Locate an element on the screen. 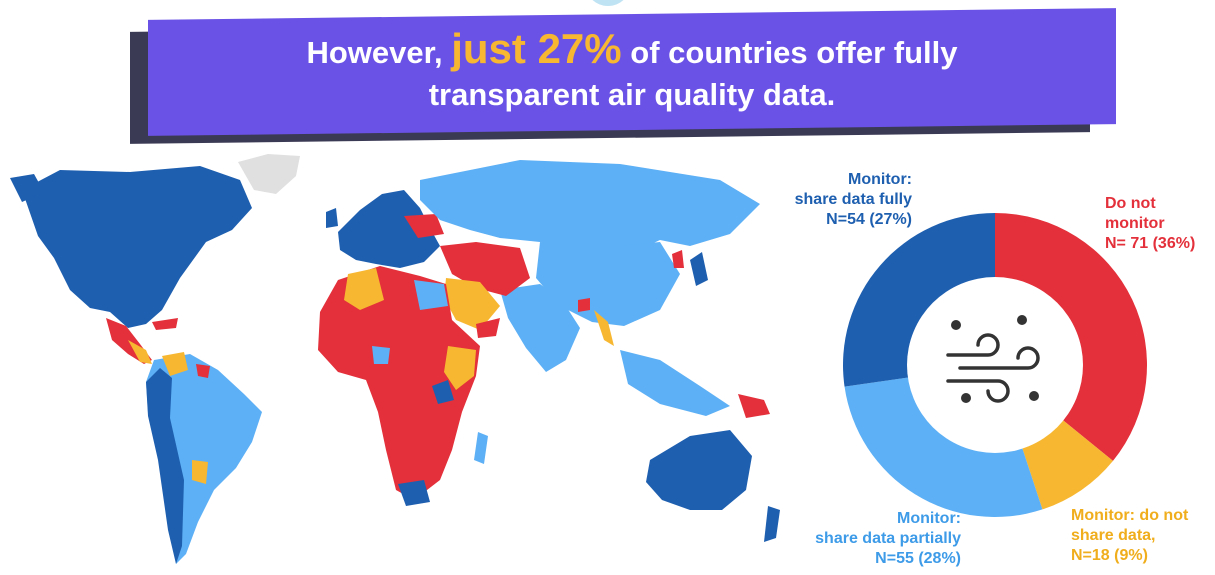  egypt-shape is located at coordinates (431, 295).